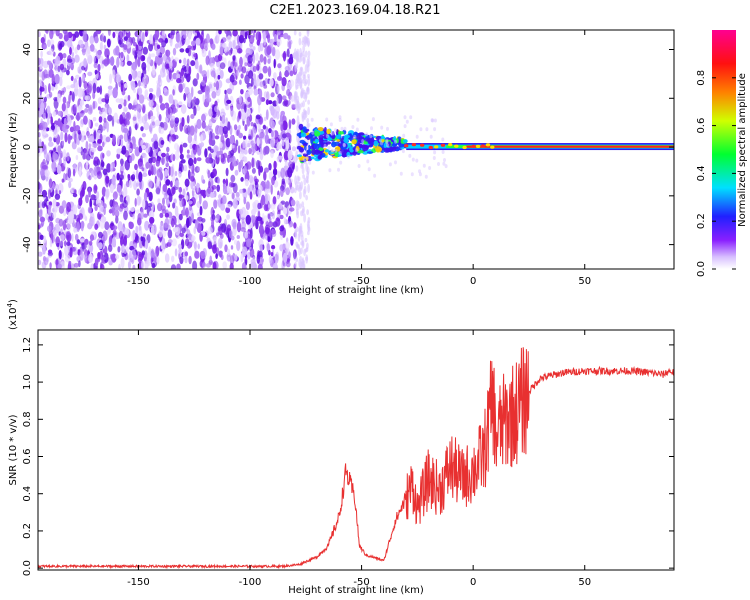 The image size is (750, 600). What do you see at coordinates (27, 419) in the screenshot?
I see `snr-ytick-label: 0.8` at bounding box center [27, 419].